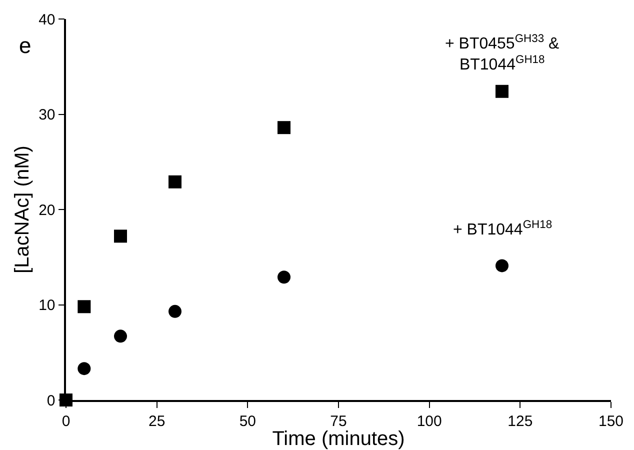 The image size is (634, 450). I want to click on y-tick-label: 30, so click(47, 115).